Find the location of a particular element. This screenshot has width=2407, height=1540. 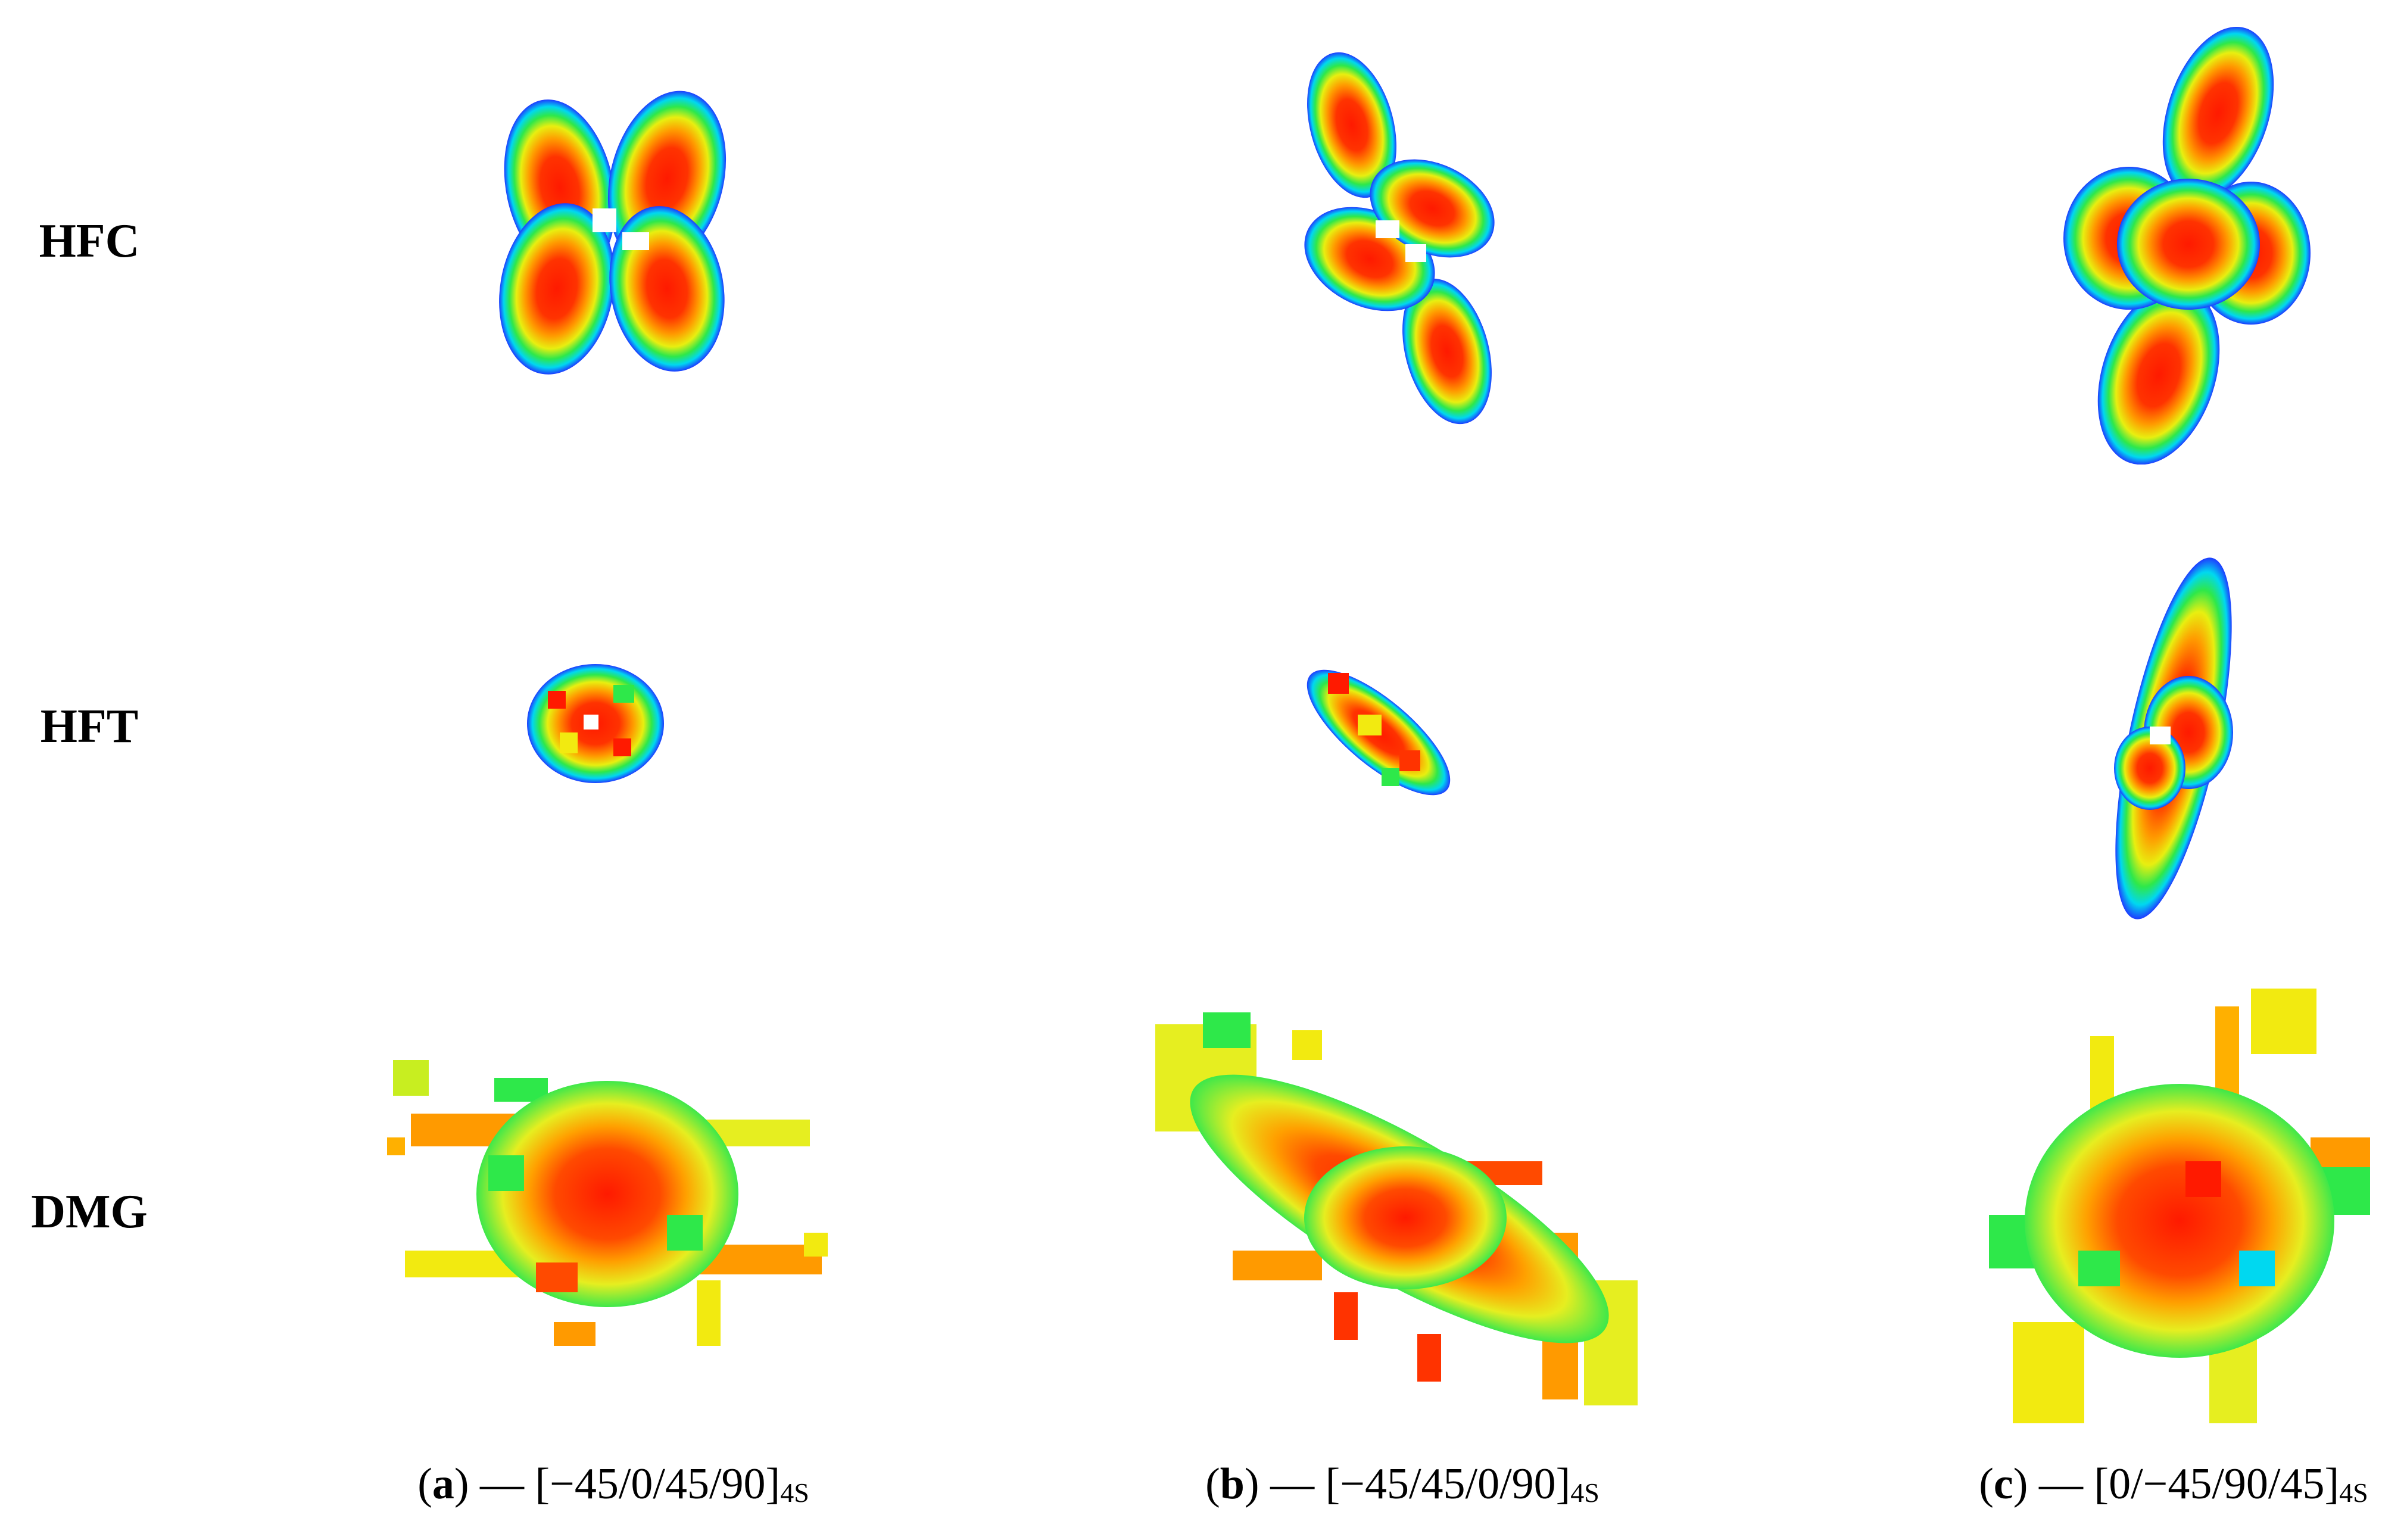

row-label-hft: HFT is located at coordinates (90, 726).